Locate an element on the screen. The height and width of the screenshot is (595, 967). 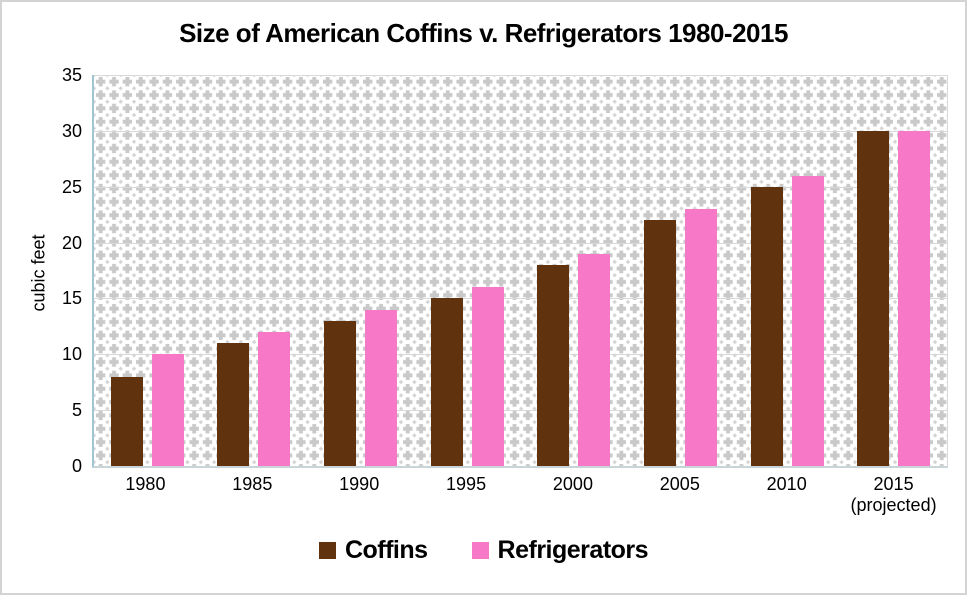
bar-coffins-1990 is located at coordinates (340, 393).